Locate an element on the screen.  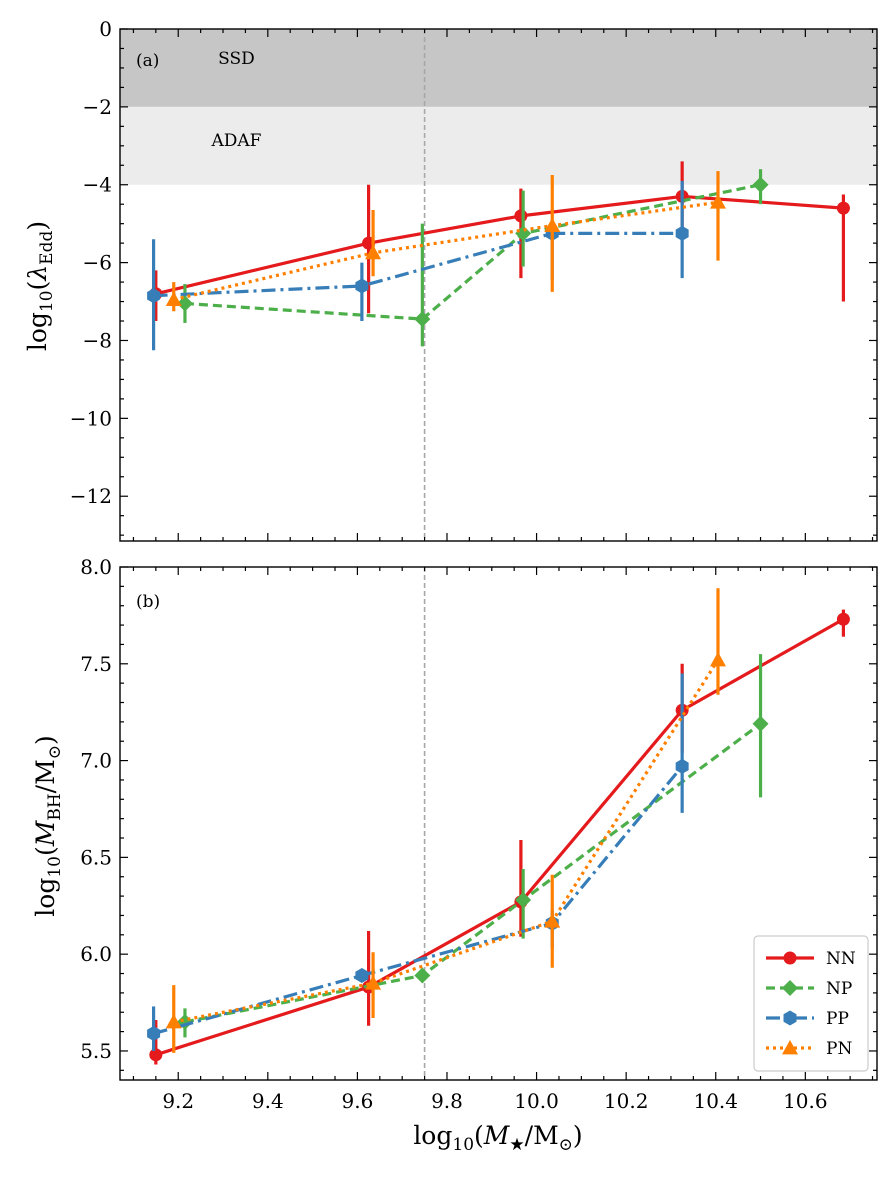
legend-label: NP is located at coordinates (839, 989).